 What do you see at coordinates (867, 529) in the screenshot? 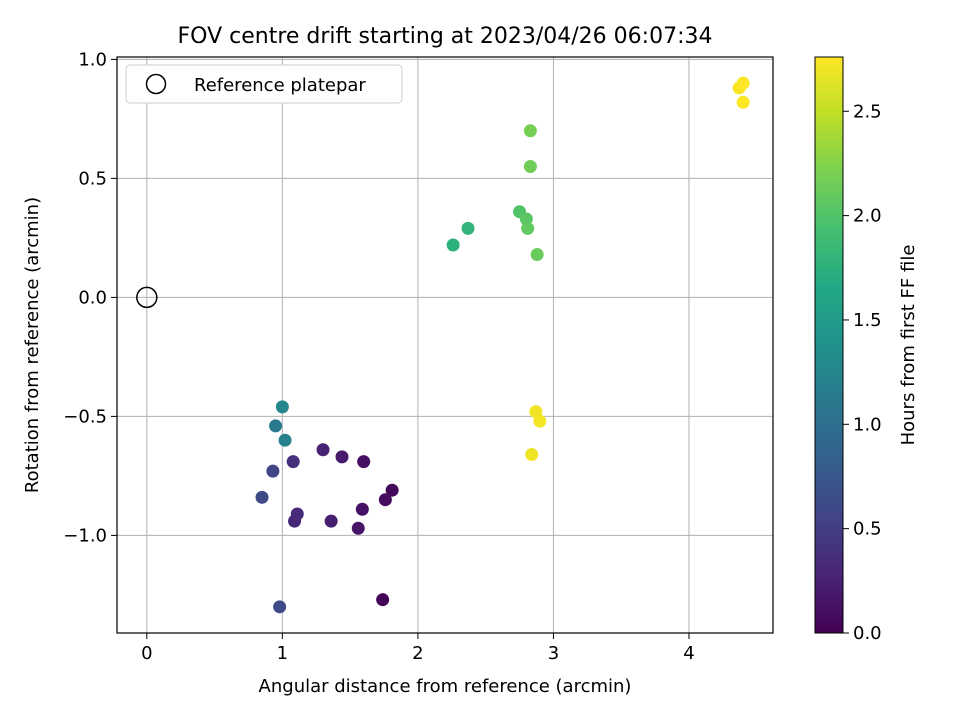
I see `colorbar-tick-label: 0.5` at bounding box center [867, 529].